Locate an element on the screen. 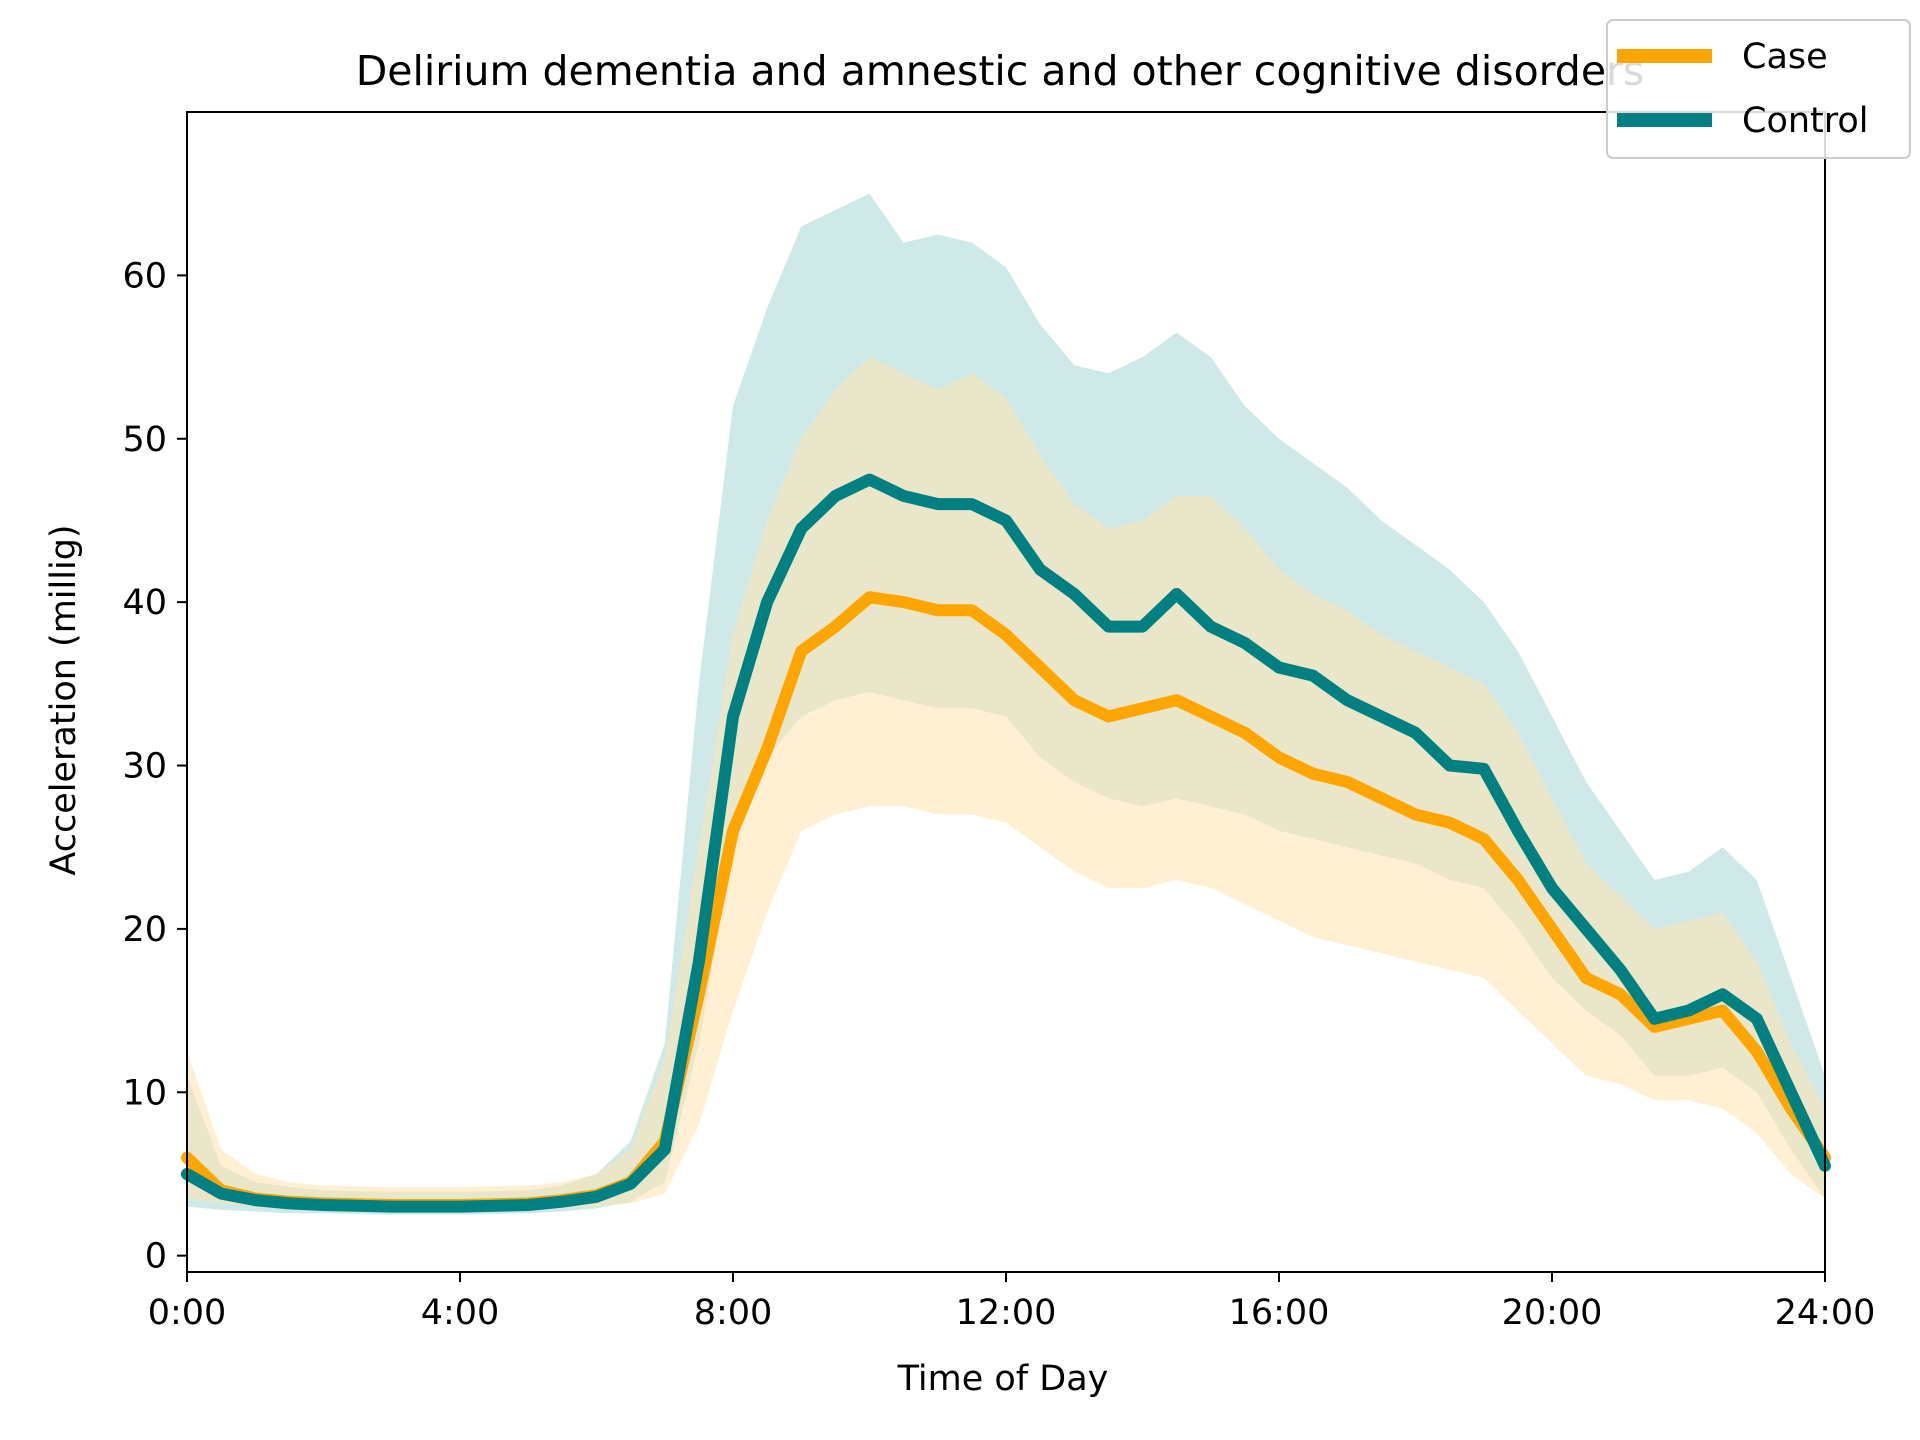 The image size is (1920, 1440). y-tick-label: 40 is located at coordinates (144, 603).